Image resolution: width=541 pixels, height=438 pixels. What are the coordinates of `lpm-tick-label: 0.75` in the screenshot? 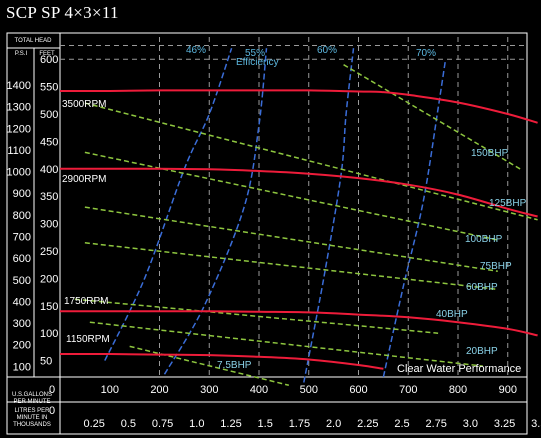 It's located at (162, 424).